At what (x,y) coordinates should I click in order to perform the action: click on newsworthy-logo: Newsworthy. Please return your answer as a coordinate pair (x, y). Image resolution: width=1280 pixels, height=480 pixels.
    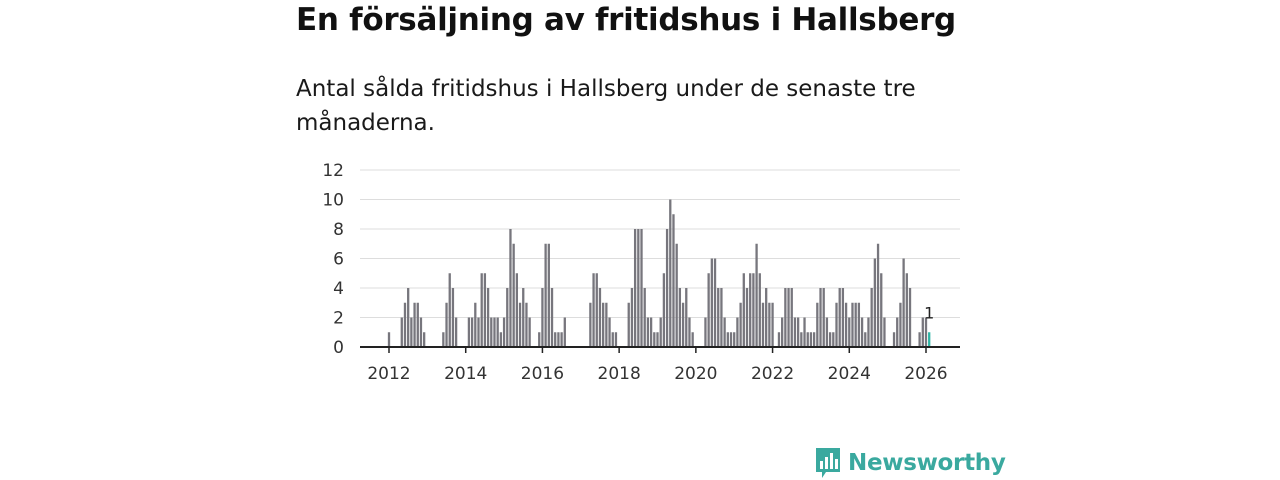
    Looking at the image, I should click on (910, 463).